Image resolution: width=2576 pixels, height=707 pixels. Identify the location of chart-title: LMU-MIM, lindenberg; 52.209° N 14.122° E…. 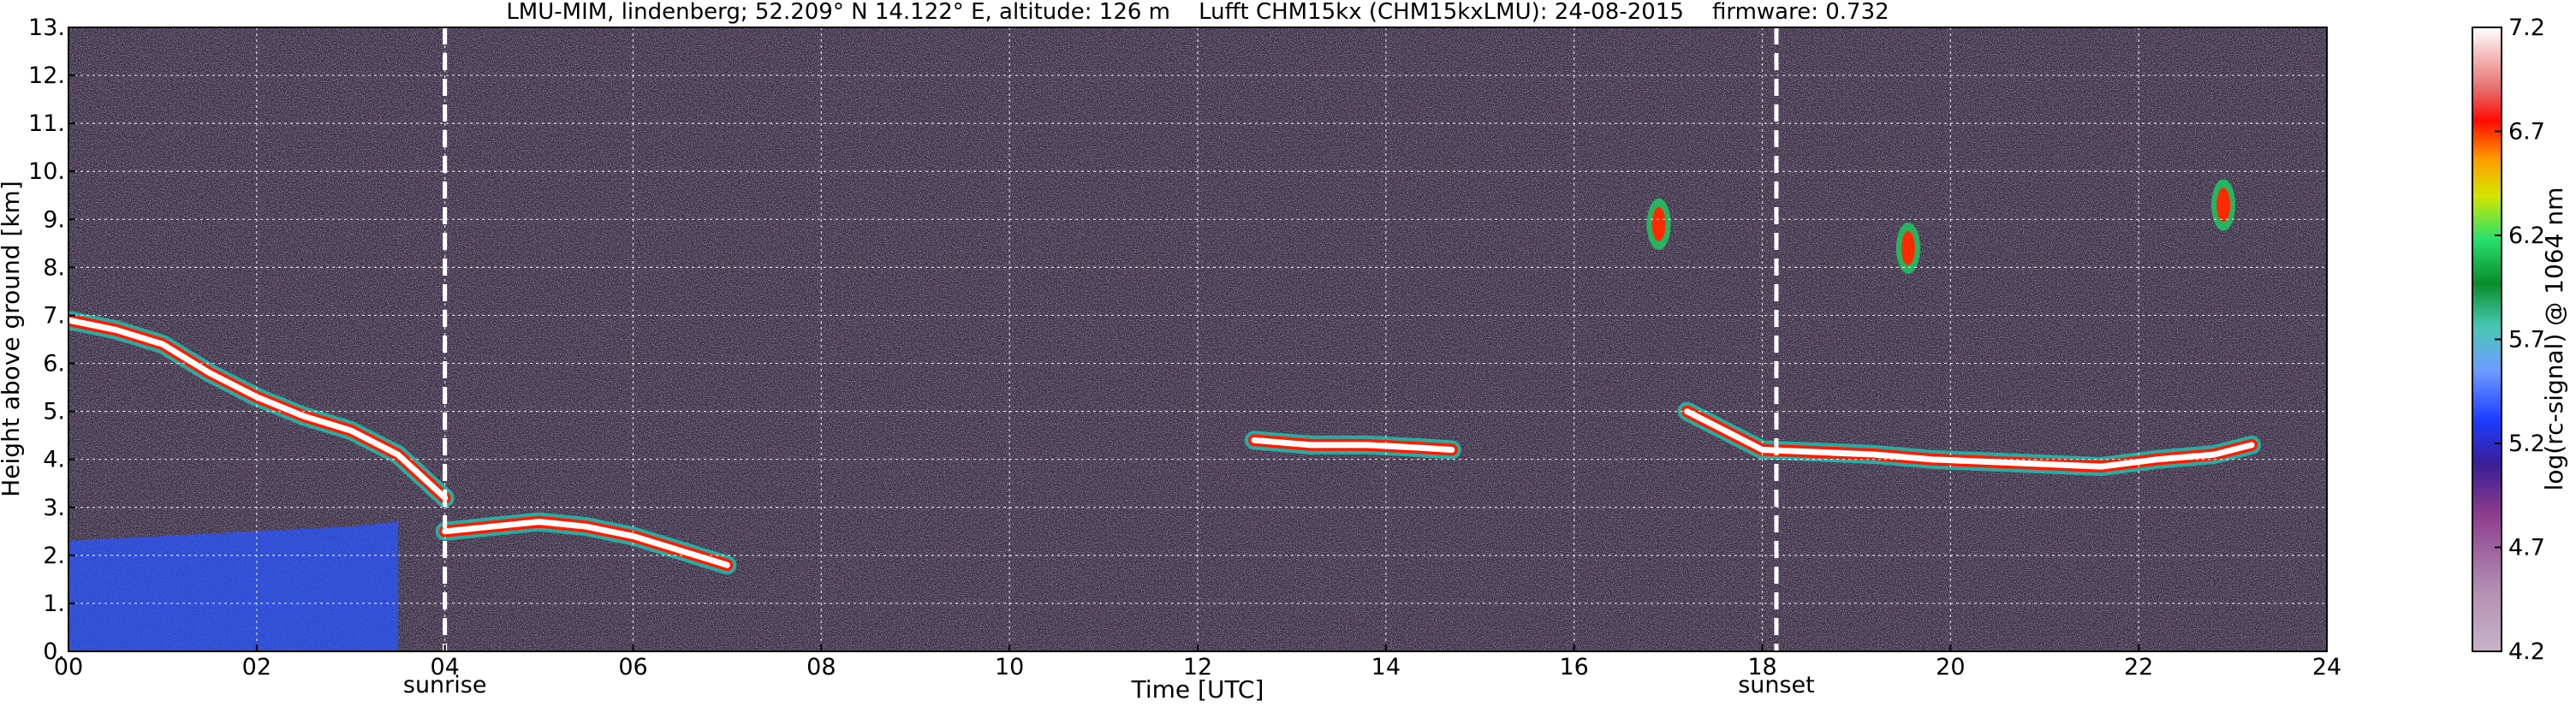
(1197, 12).